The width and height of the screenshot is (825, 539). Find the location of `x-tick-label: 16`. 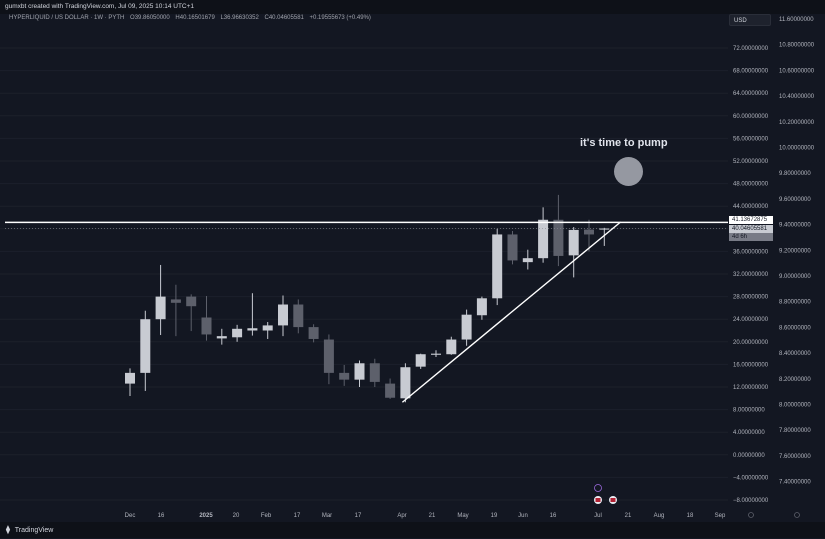

x-tick-label: 16 is located at coordinates (553, 516).